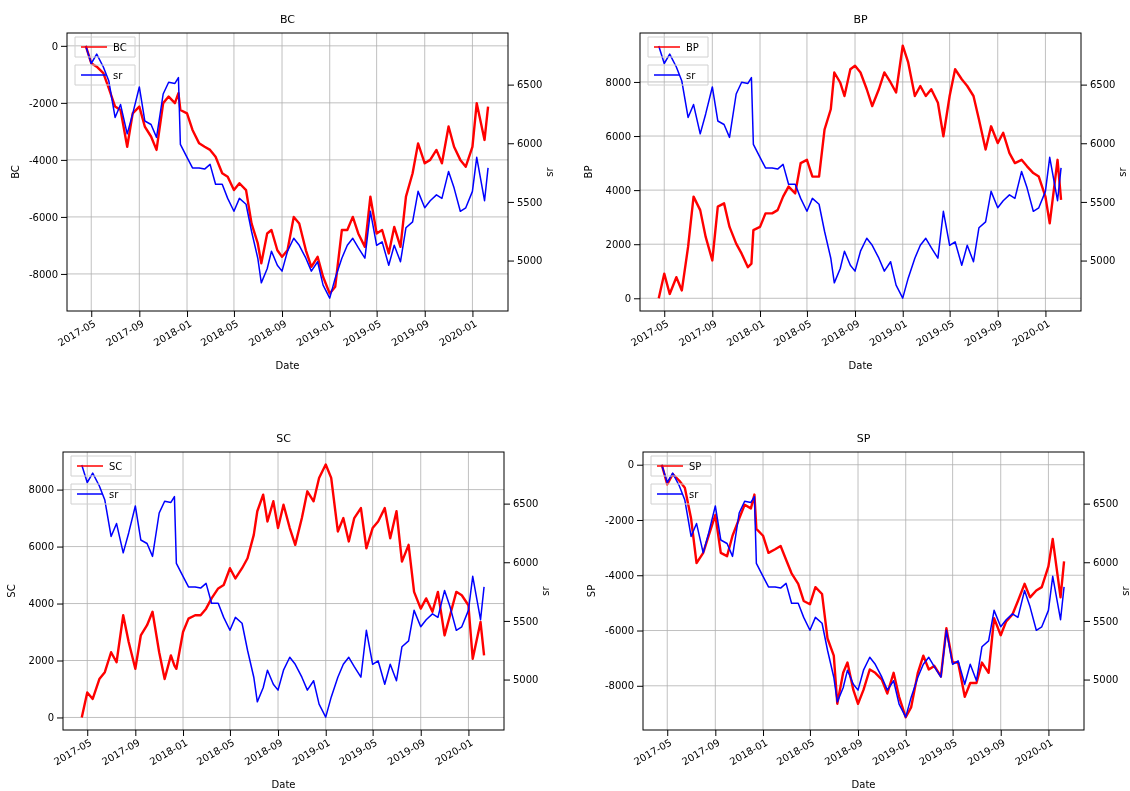 This screenshot has width=1130, height=791. What do you see at coordinates (692, 47) in the screenshot?
I see `legend-label: BP` at bounding box center [692, 47].